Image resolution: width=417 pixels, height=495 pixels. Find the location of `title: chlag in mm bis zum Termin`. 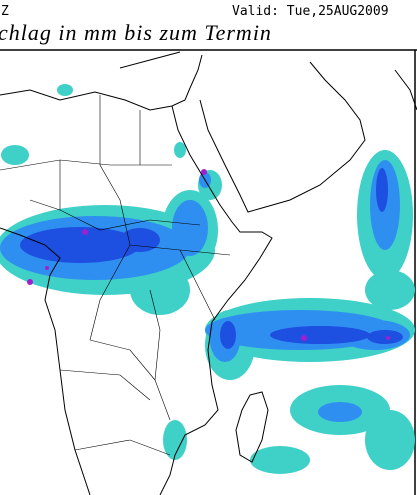

title: chlag in mm bis zum Termin is located at coordinates (136, 32).